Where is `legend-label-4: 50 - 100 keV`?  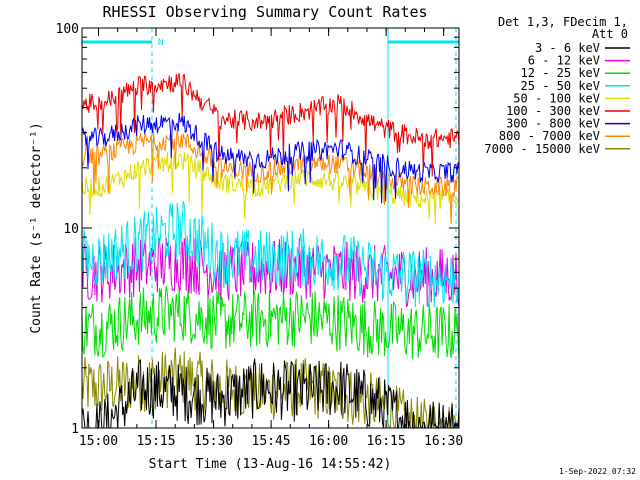
legend-label-4: 50 - 100 keV is located at coordinates (556, 98).